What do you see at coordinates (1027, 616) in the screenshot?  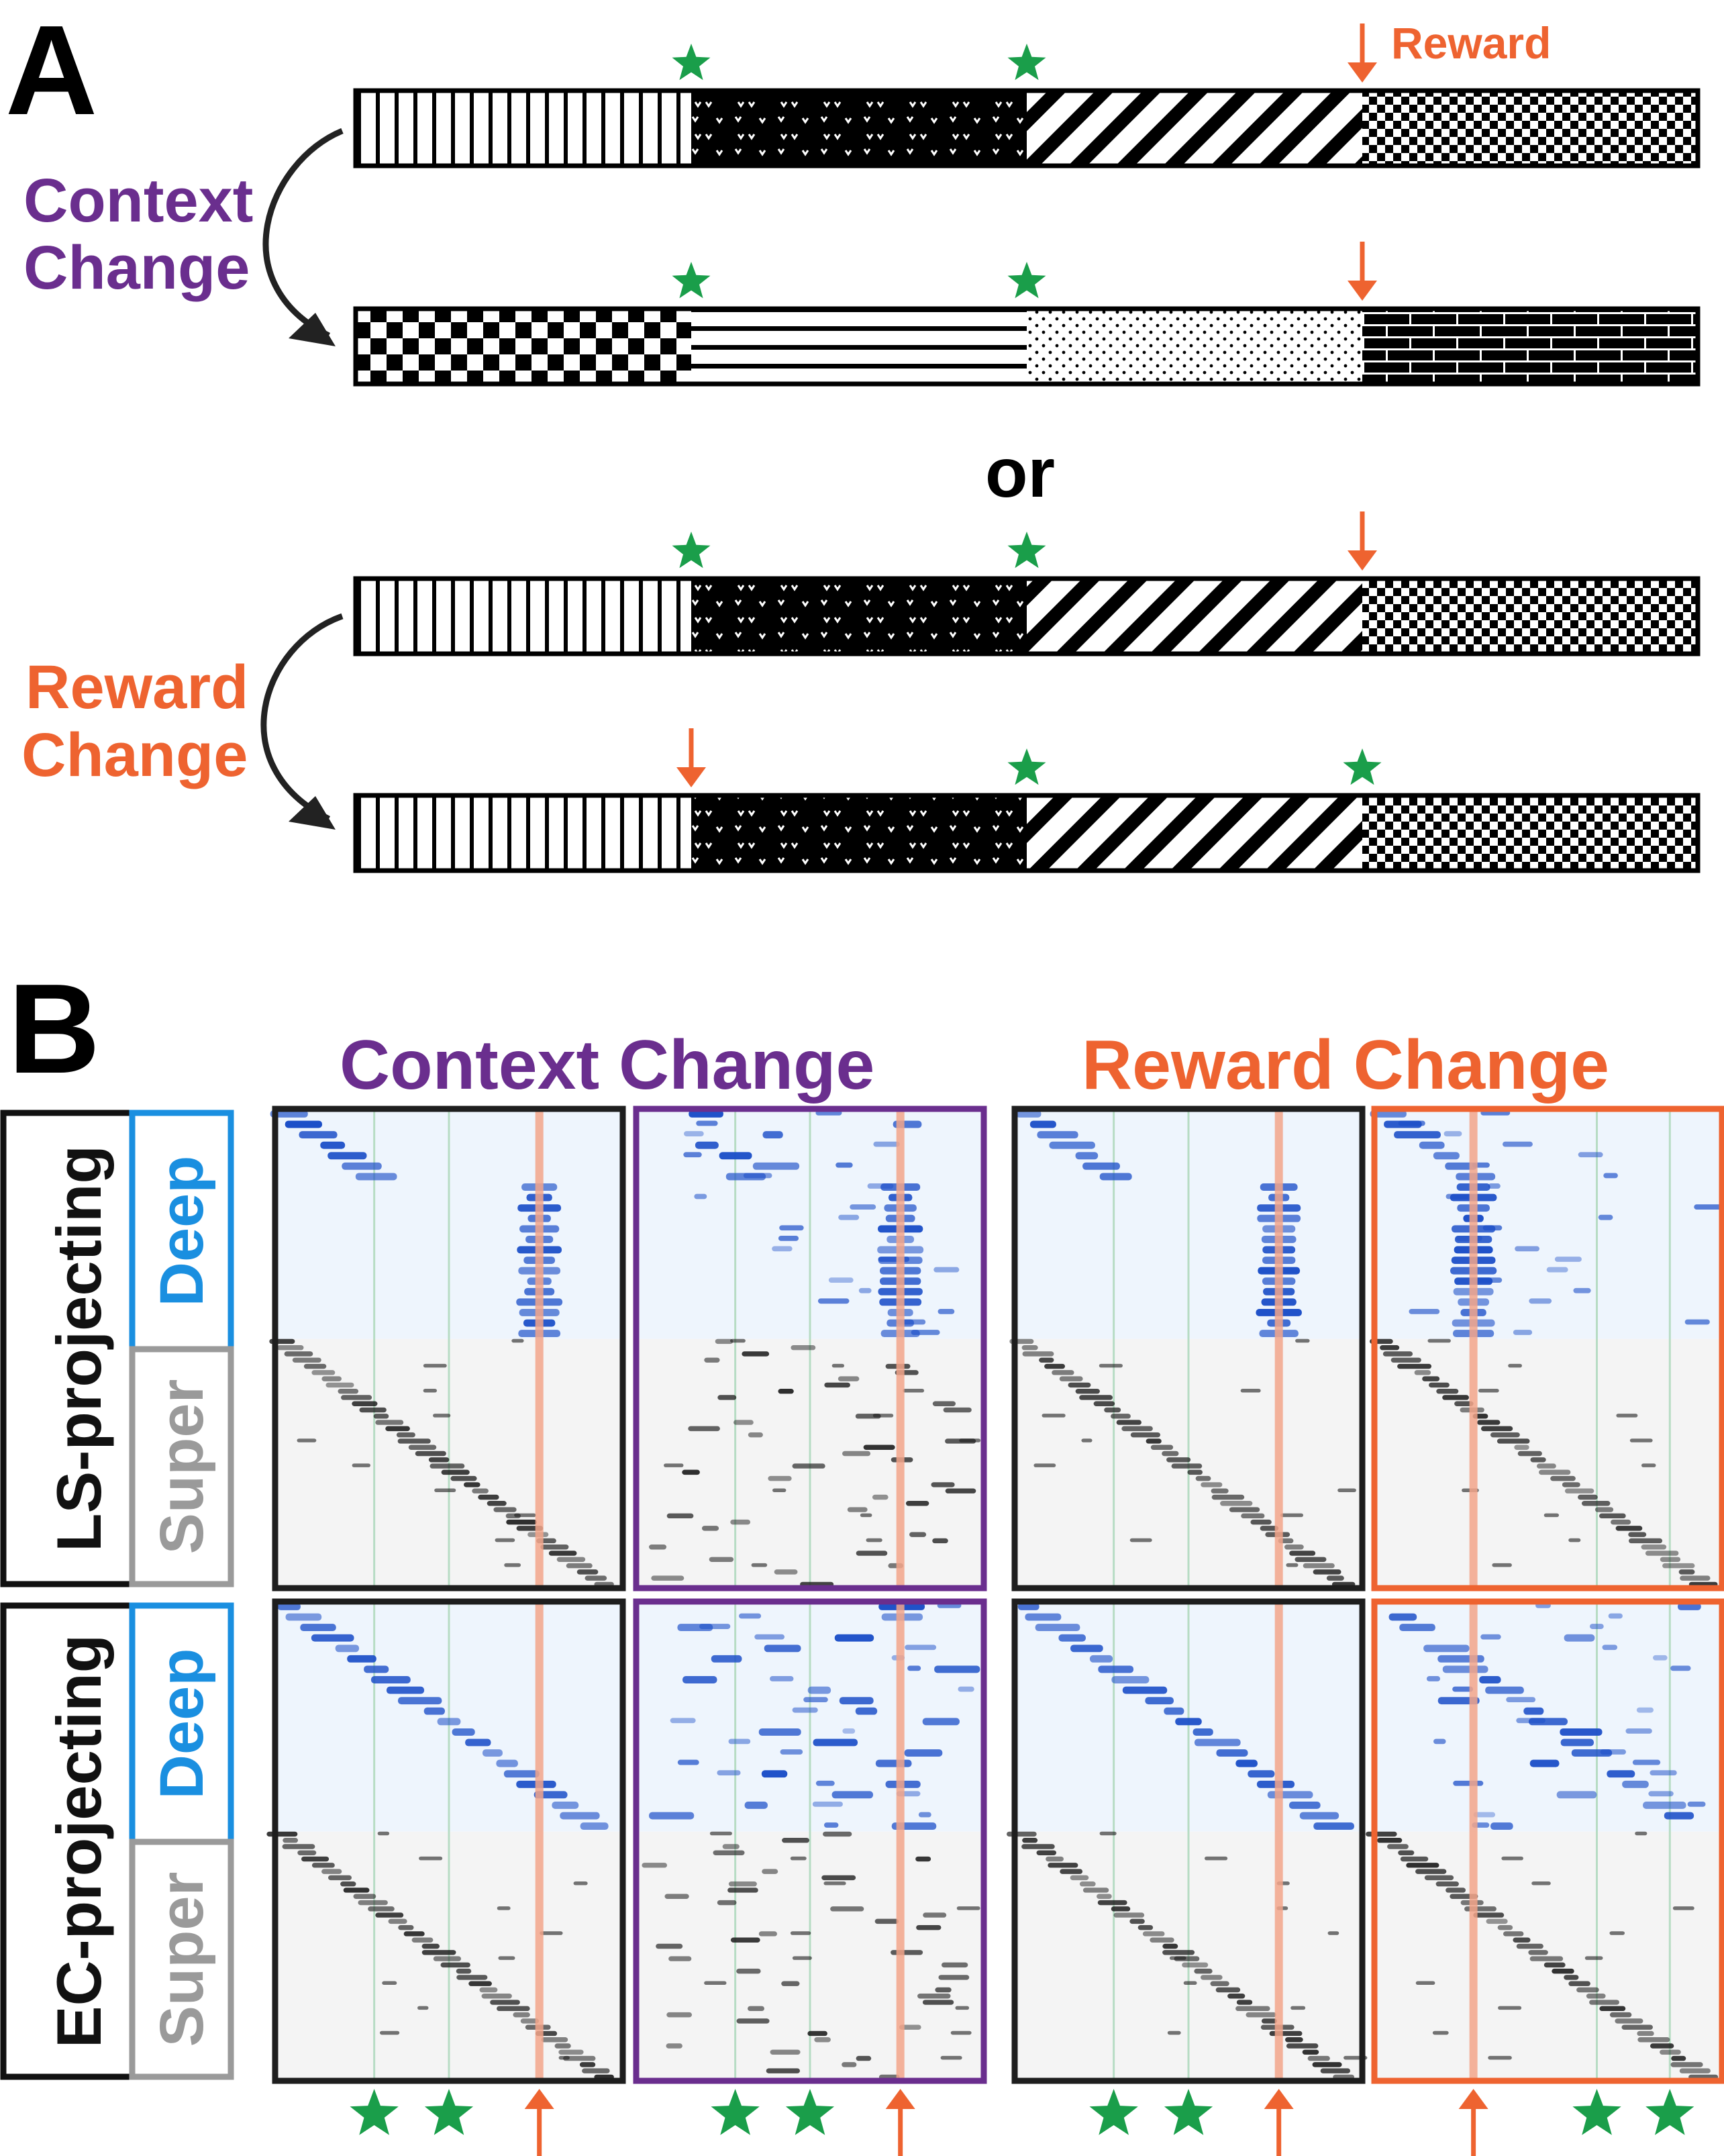 I see `track-outline` at bounding box center [1027, 616].